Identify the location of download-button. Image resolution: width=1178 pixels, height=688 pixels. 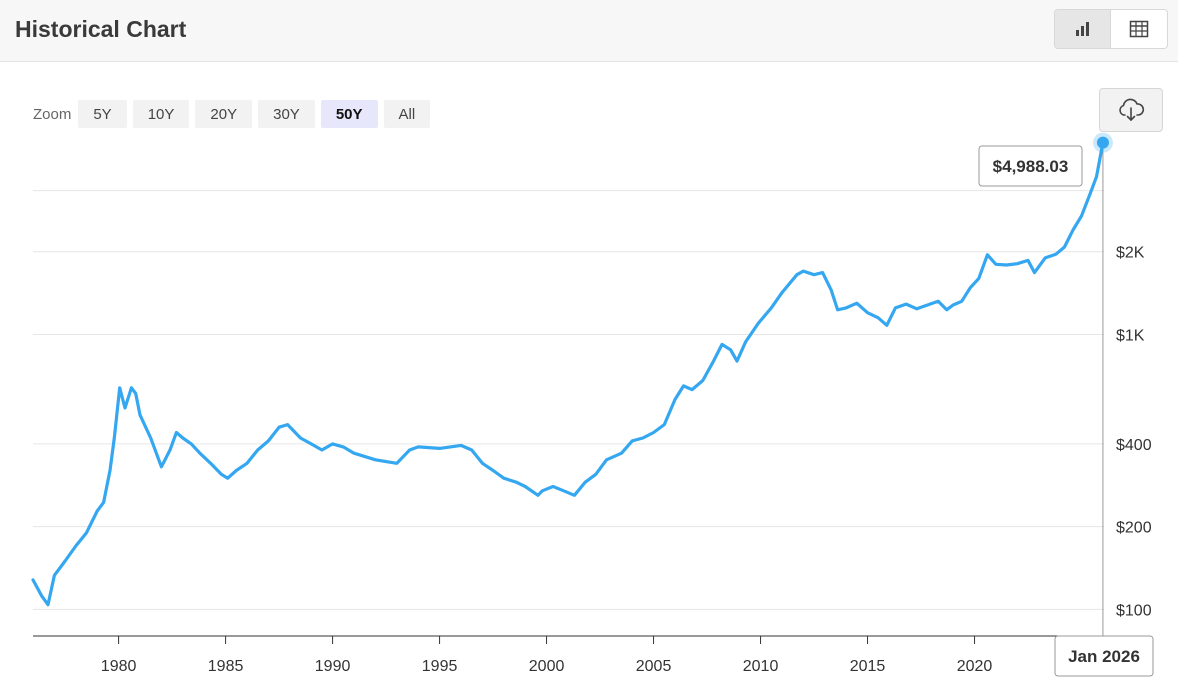
(1131, 110).